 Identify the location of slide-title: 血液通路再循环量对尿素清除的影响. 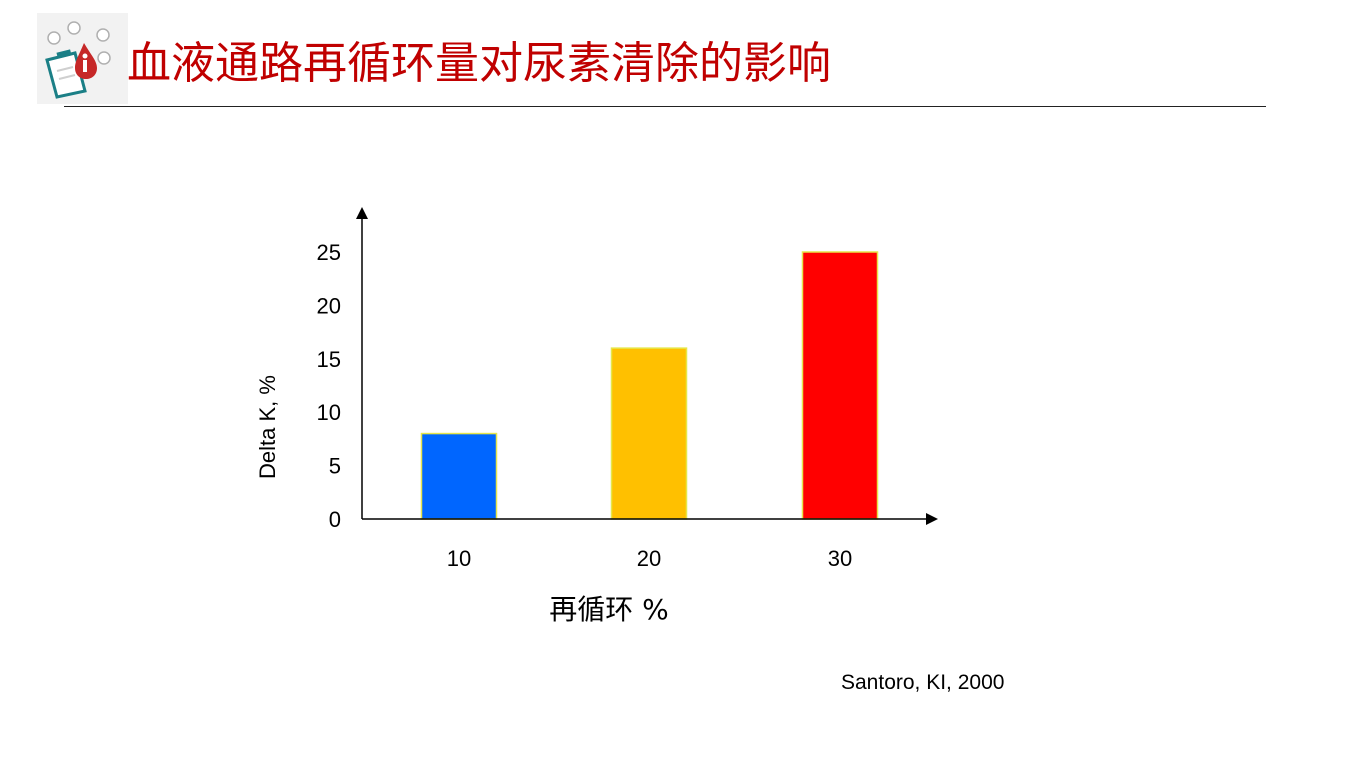
(479, 63).